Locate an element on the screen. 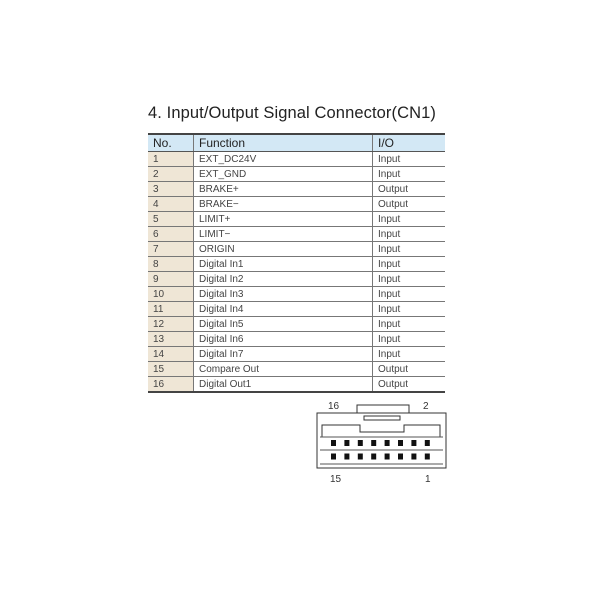  cell-function: Digital In2 is located at coordinates (283, 279).